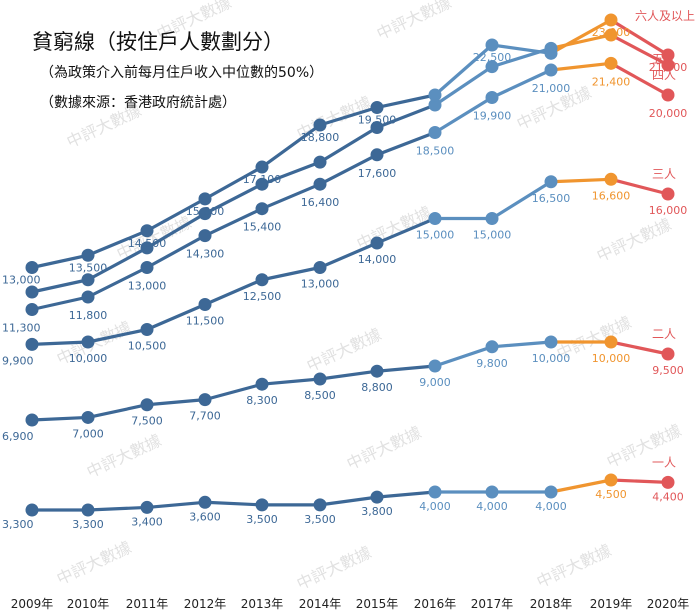 Image resolution: width=700 pixels, height=615 pixels. I want to click on series-0-label-11: 4,400, so click(668, 496).